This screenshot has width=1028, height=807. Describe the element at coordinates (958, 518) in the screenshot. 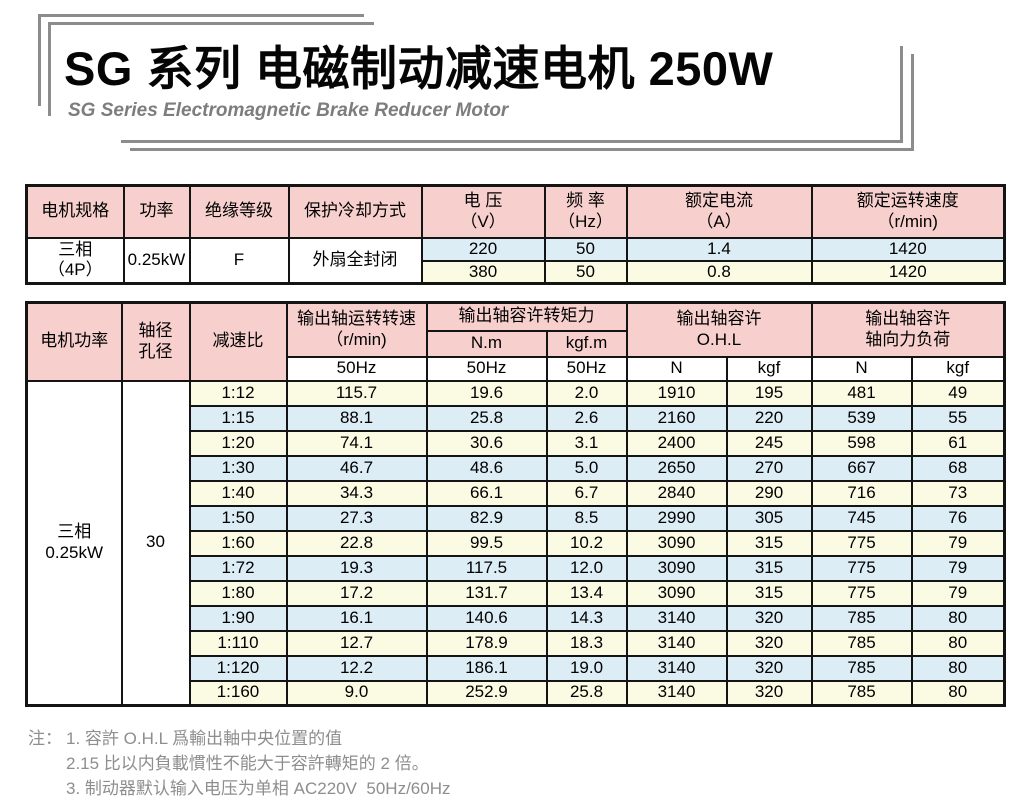

I see `cell-axial-kgf: 76` at that location.